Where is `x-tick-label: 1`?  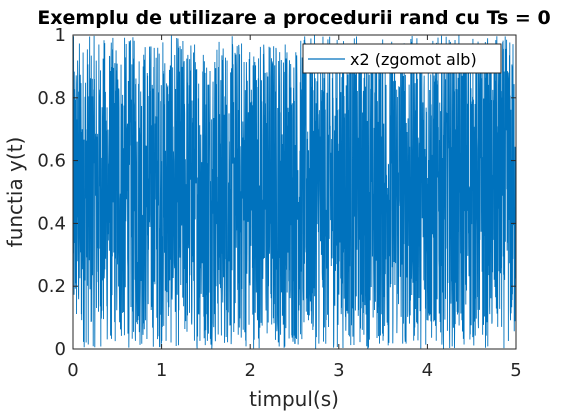
x-tick-label: 1 is located at coordinates (161, 370).